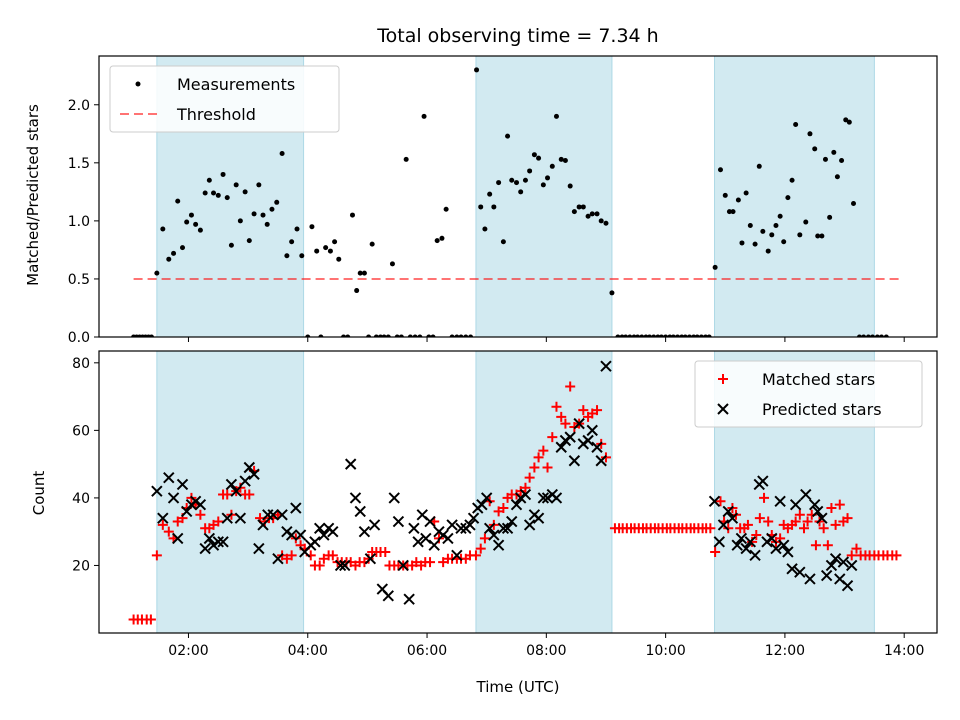 This screenshot has width=960, height=720. I want to click on y-tick-label: 1.0, so click(79, 222).